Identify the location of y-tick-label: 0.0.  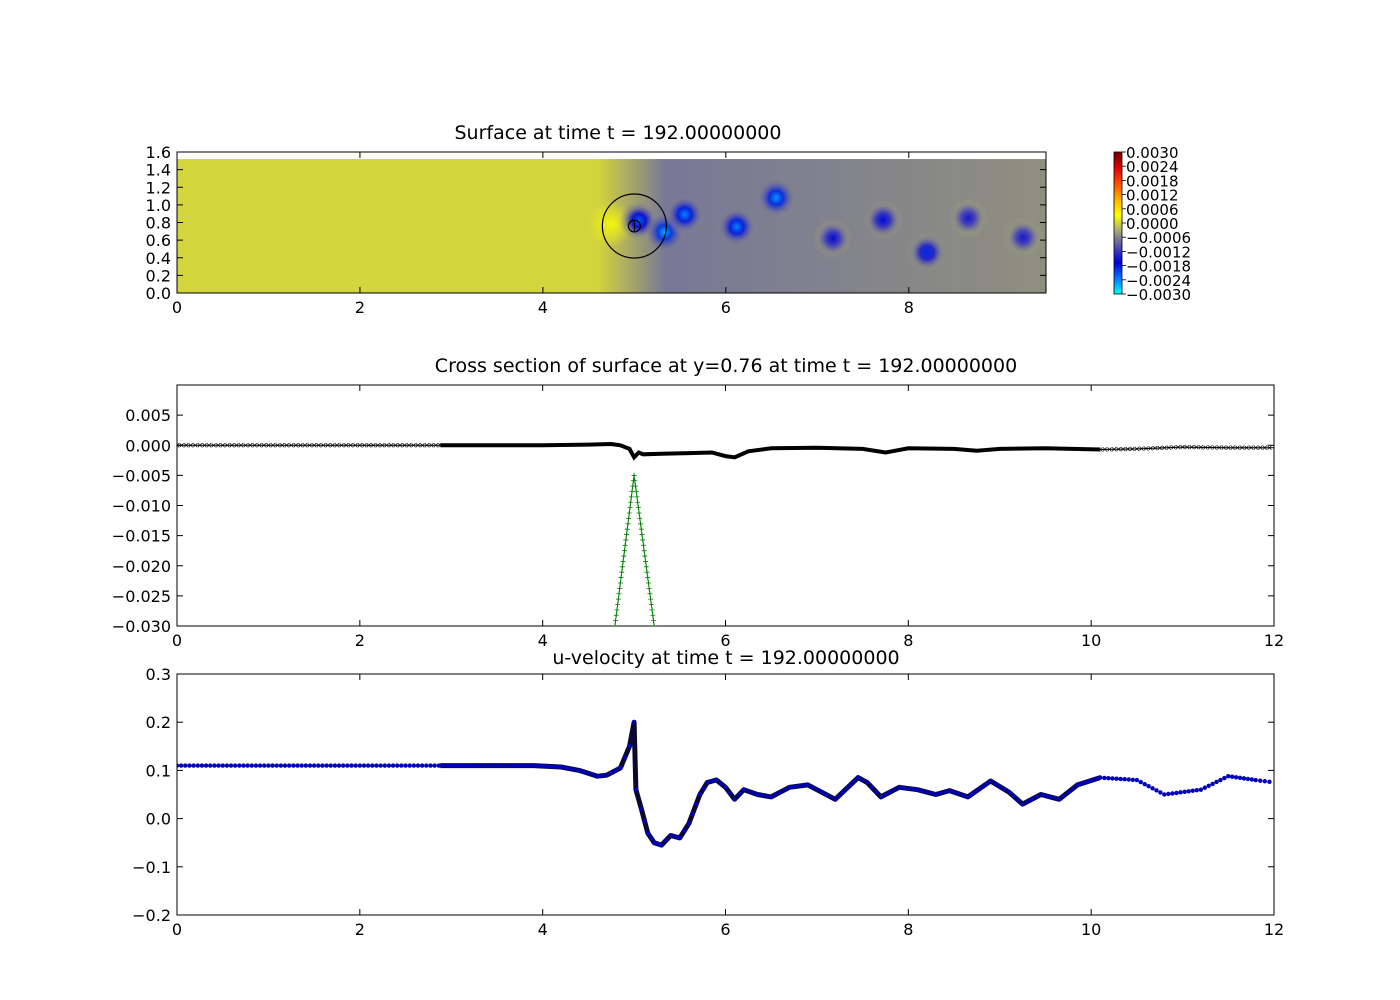
(158, 819).